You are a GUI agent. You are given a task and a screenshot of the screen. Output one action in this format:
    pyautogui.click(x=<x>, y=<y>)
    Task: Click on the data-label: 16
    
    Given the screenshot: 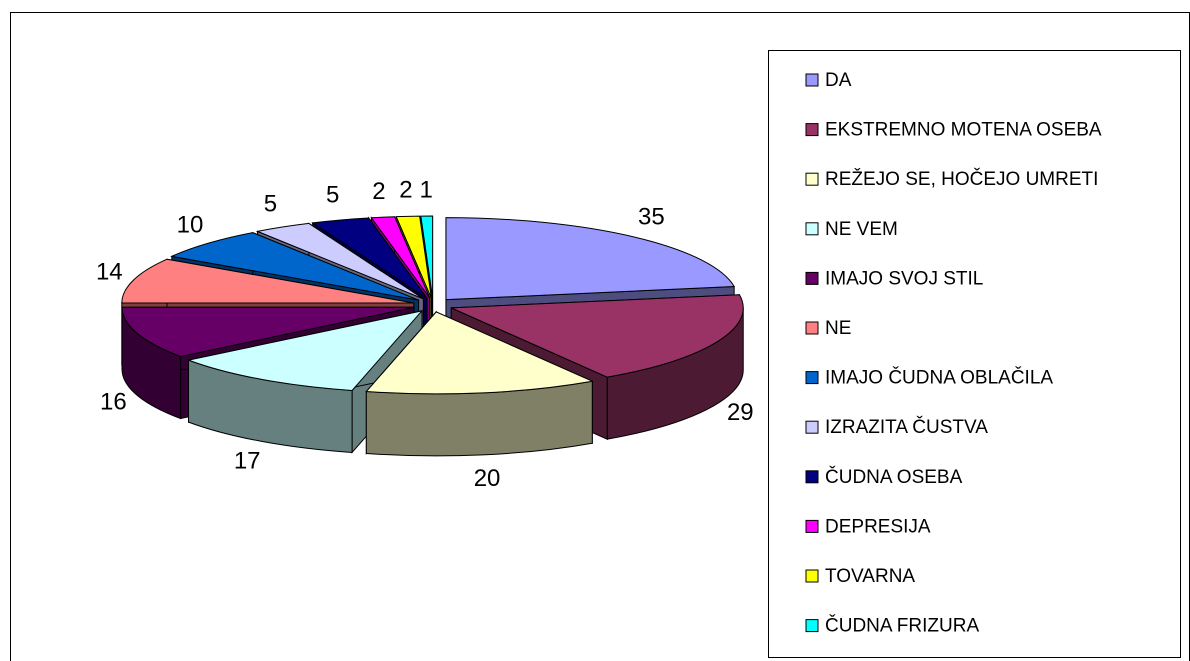 What is the action you would take?
    pyautogui.click(x=113, y=401)
    